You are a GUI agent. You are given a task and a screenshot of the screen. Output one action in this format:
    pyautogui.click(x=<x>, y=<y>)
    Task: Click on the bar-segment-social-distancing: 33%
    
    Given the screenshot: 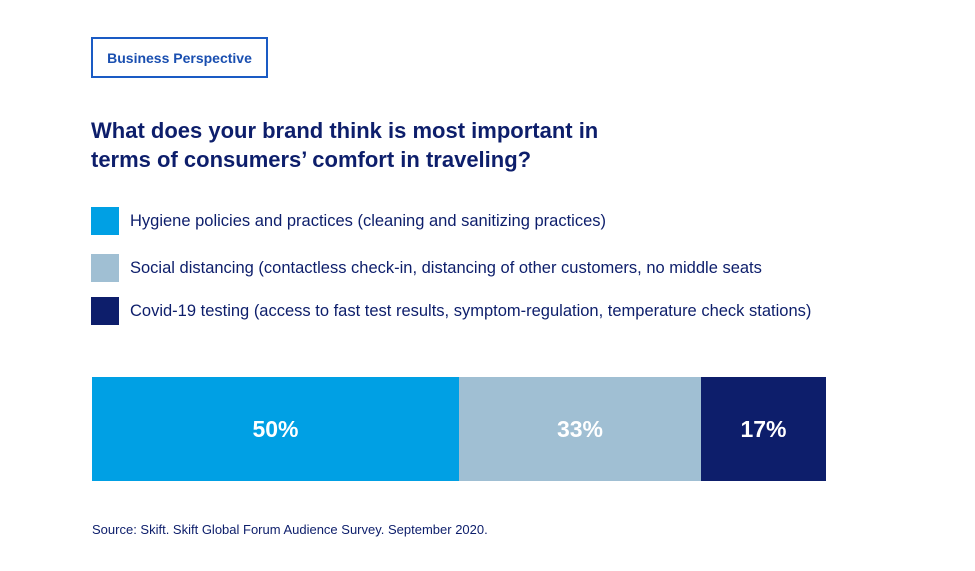 What is the action you would take?
    pyautogui.click(x=580, y=429)
    